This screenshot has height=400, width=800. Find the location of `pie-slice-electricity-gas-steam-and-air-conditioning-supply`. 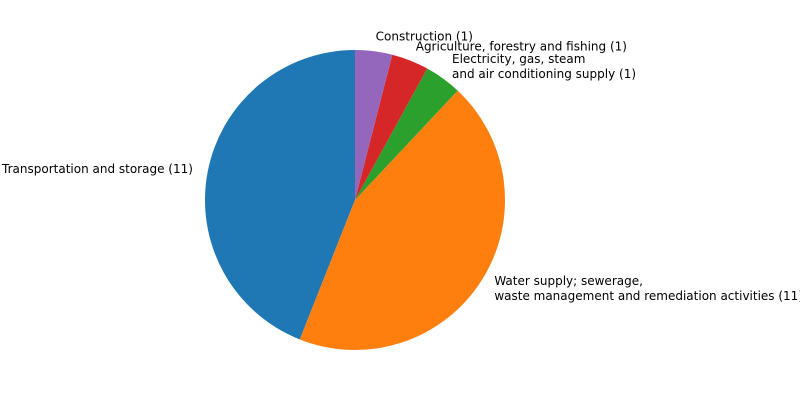

pie-slice-electricity-gas-steam-and-air-conditioning-supply is located at coordinates (406, 134).